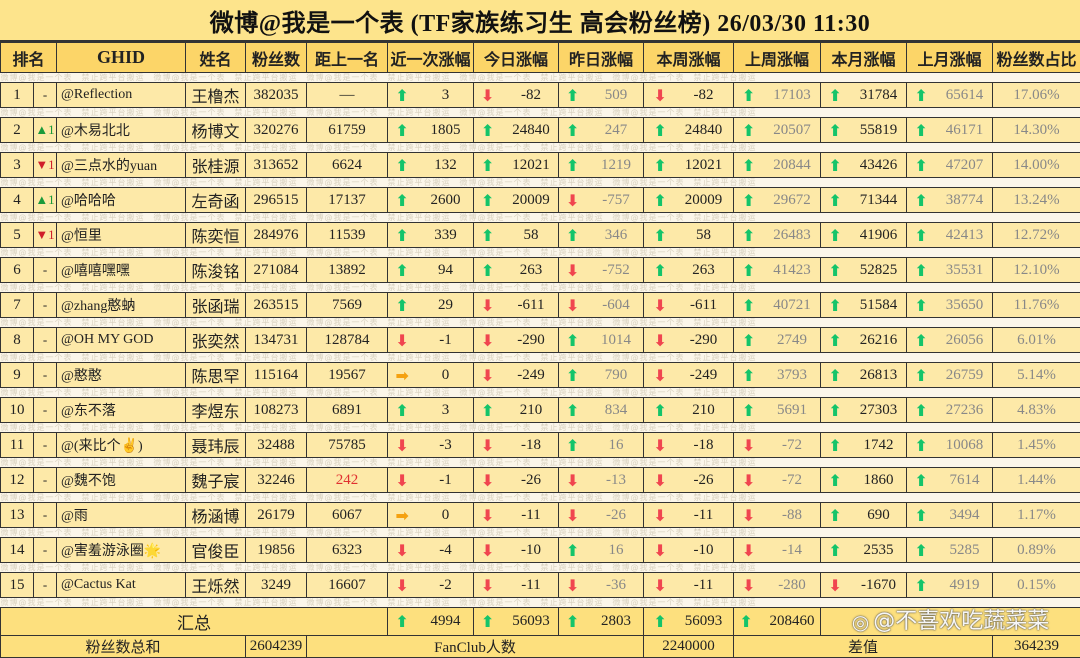  I want to click on delta-last-week: ⬆20844, so click(777, 165).